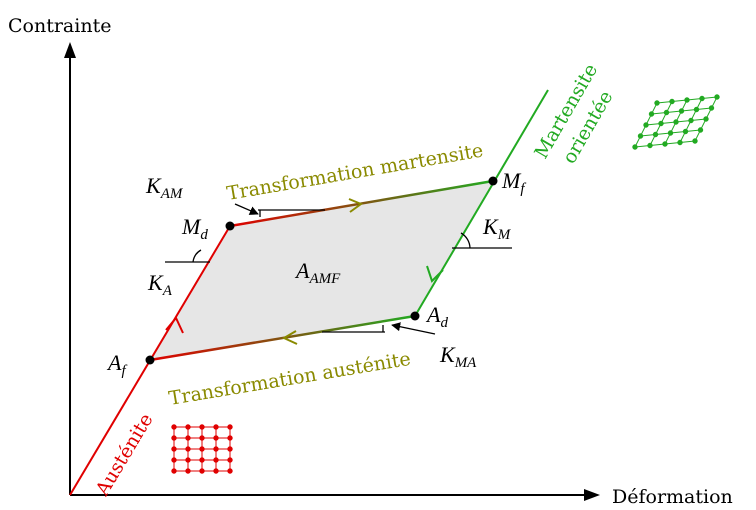  I want to click on point-label: Af, so click(116, 364).